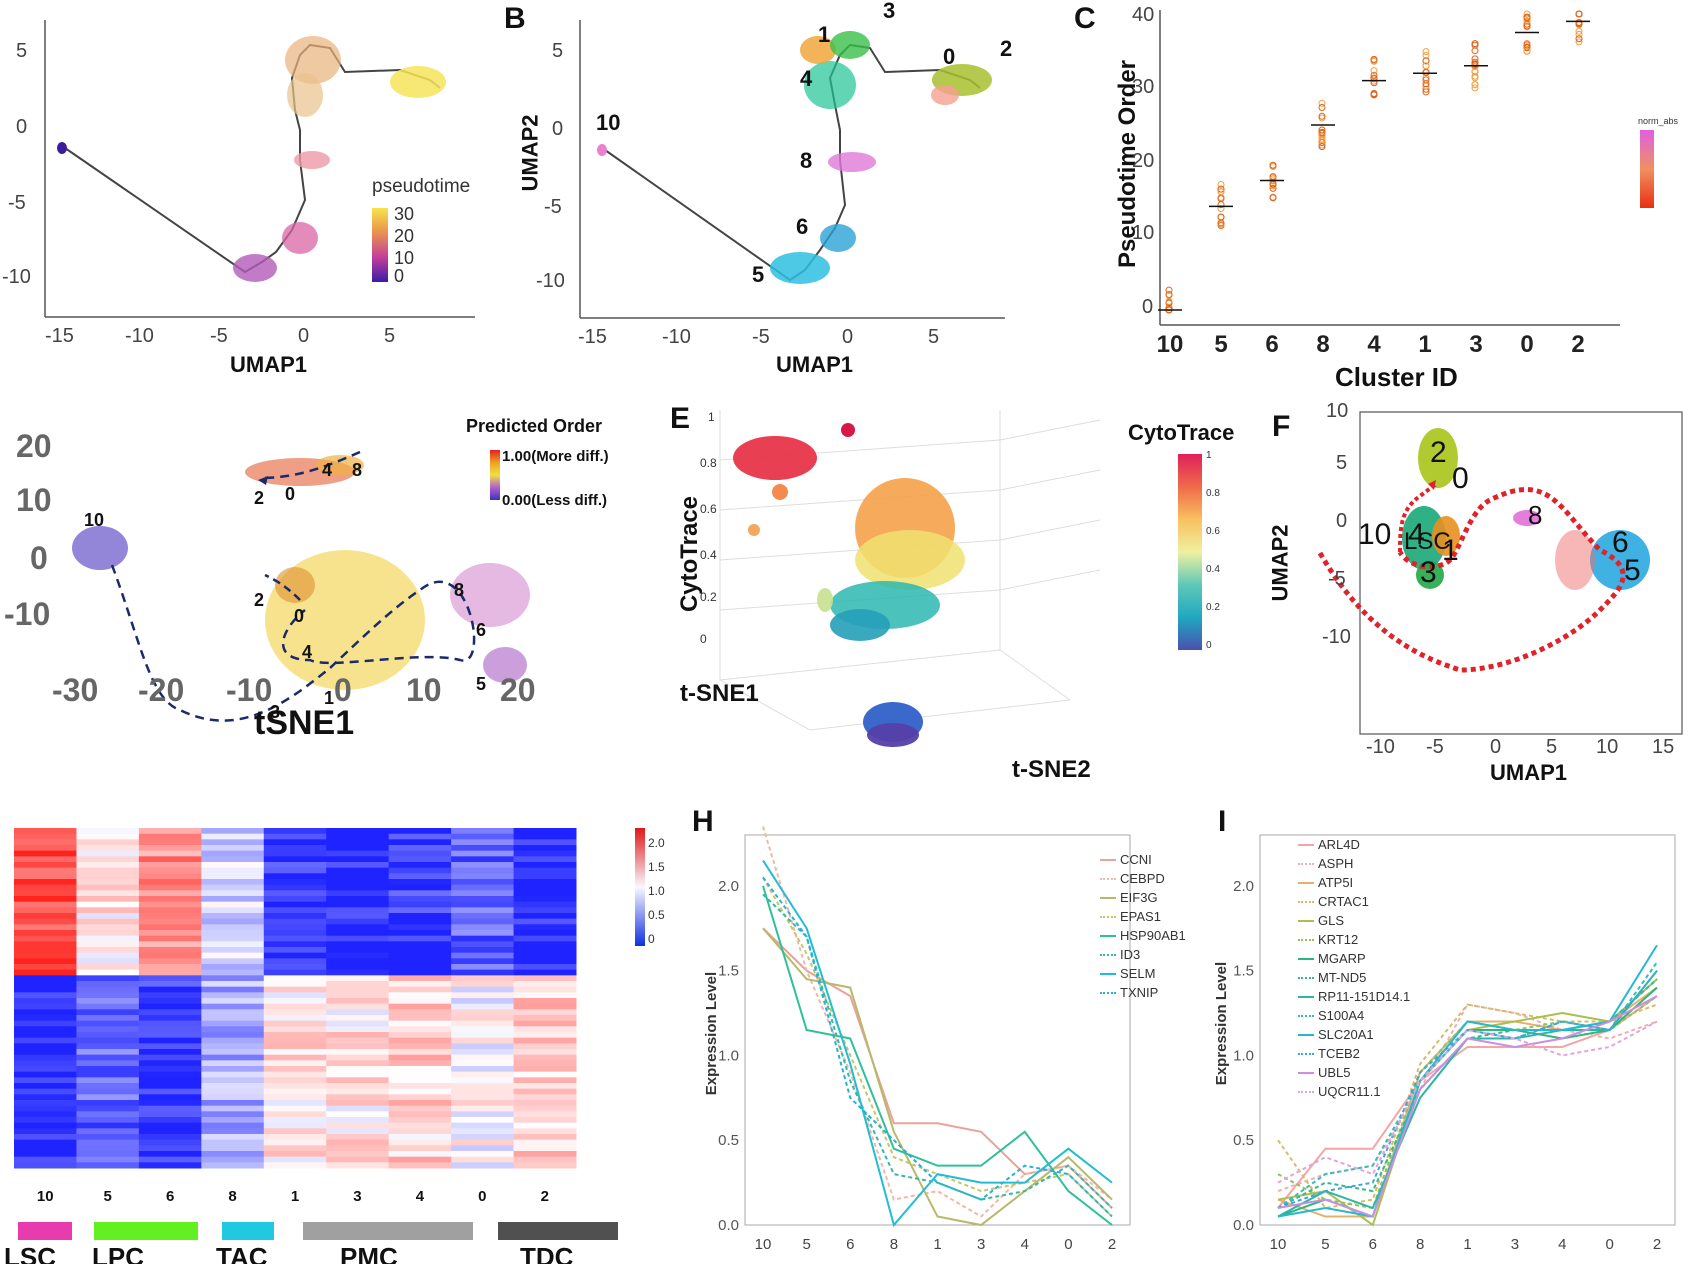 This screenshot has height=1264, width=1689. Describe the element at coordinates (1349, 1091) in the screenshot. I see `legend-label: UQCR11.1` at that location.